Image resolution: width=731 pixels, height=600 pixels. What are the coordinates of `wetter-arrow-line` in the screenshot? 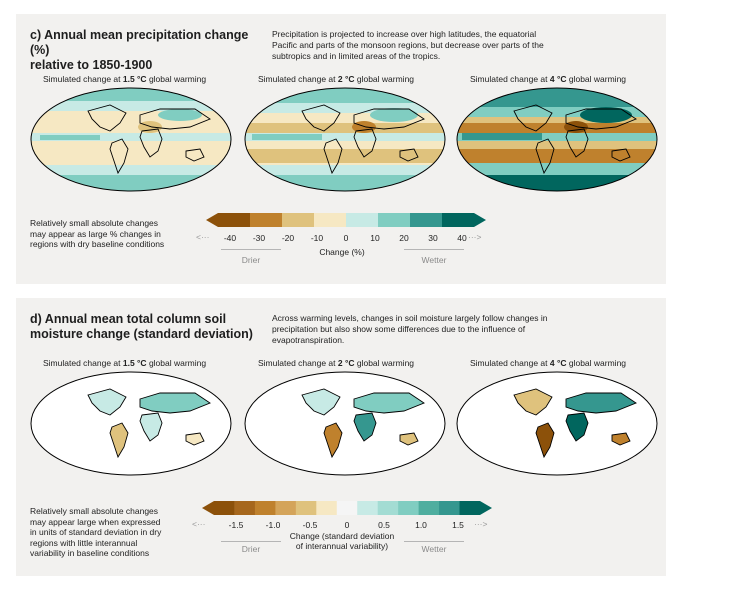 It's located at (434, 249).